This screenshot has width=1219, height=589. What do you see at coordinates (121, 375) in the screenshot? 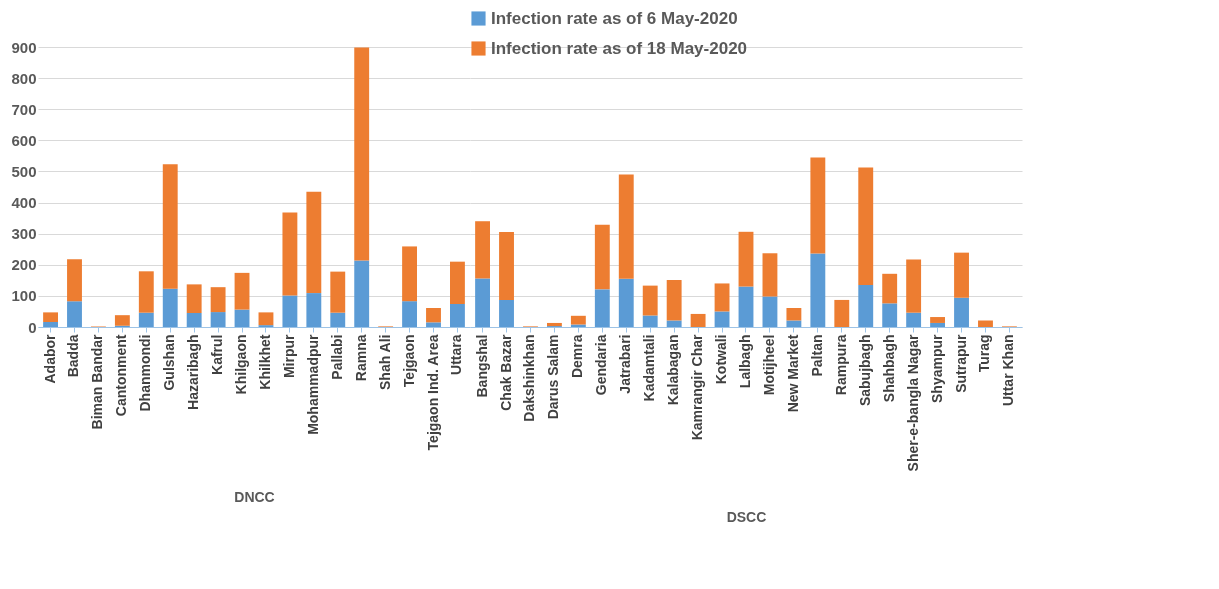
I see `x-tick-label: Cantonment` at bounding box center [121, 375].